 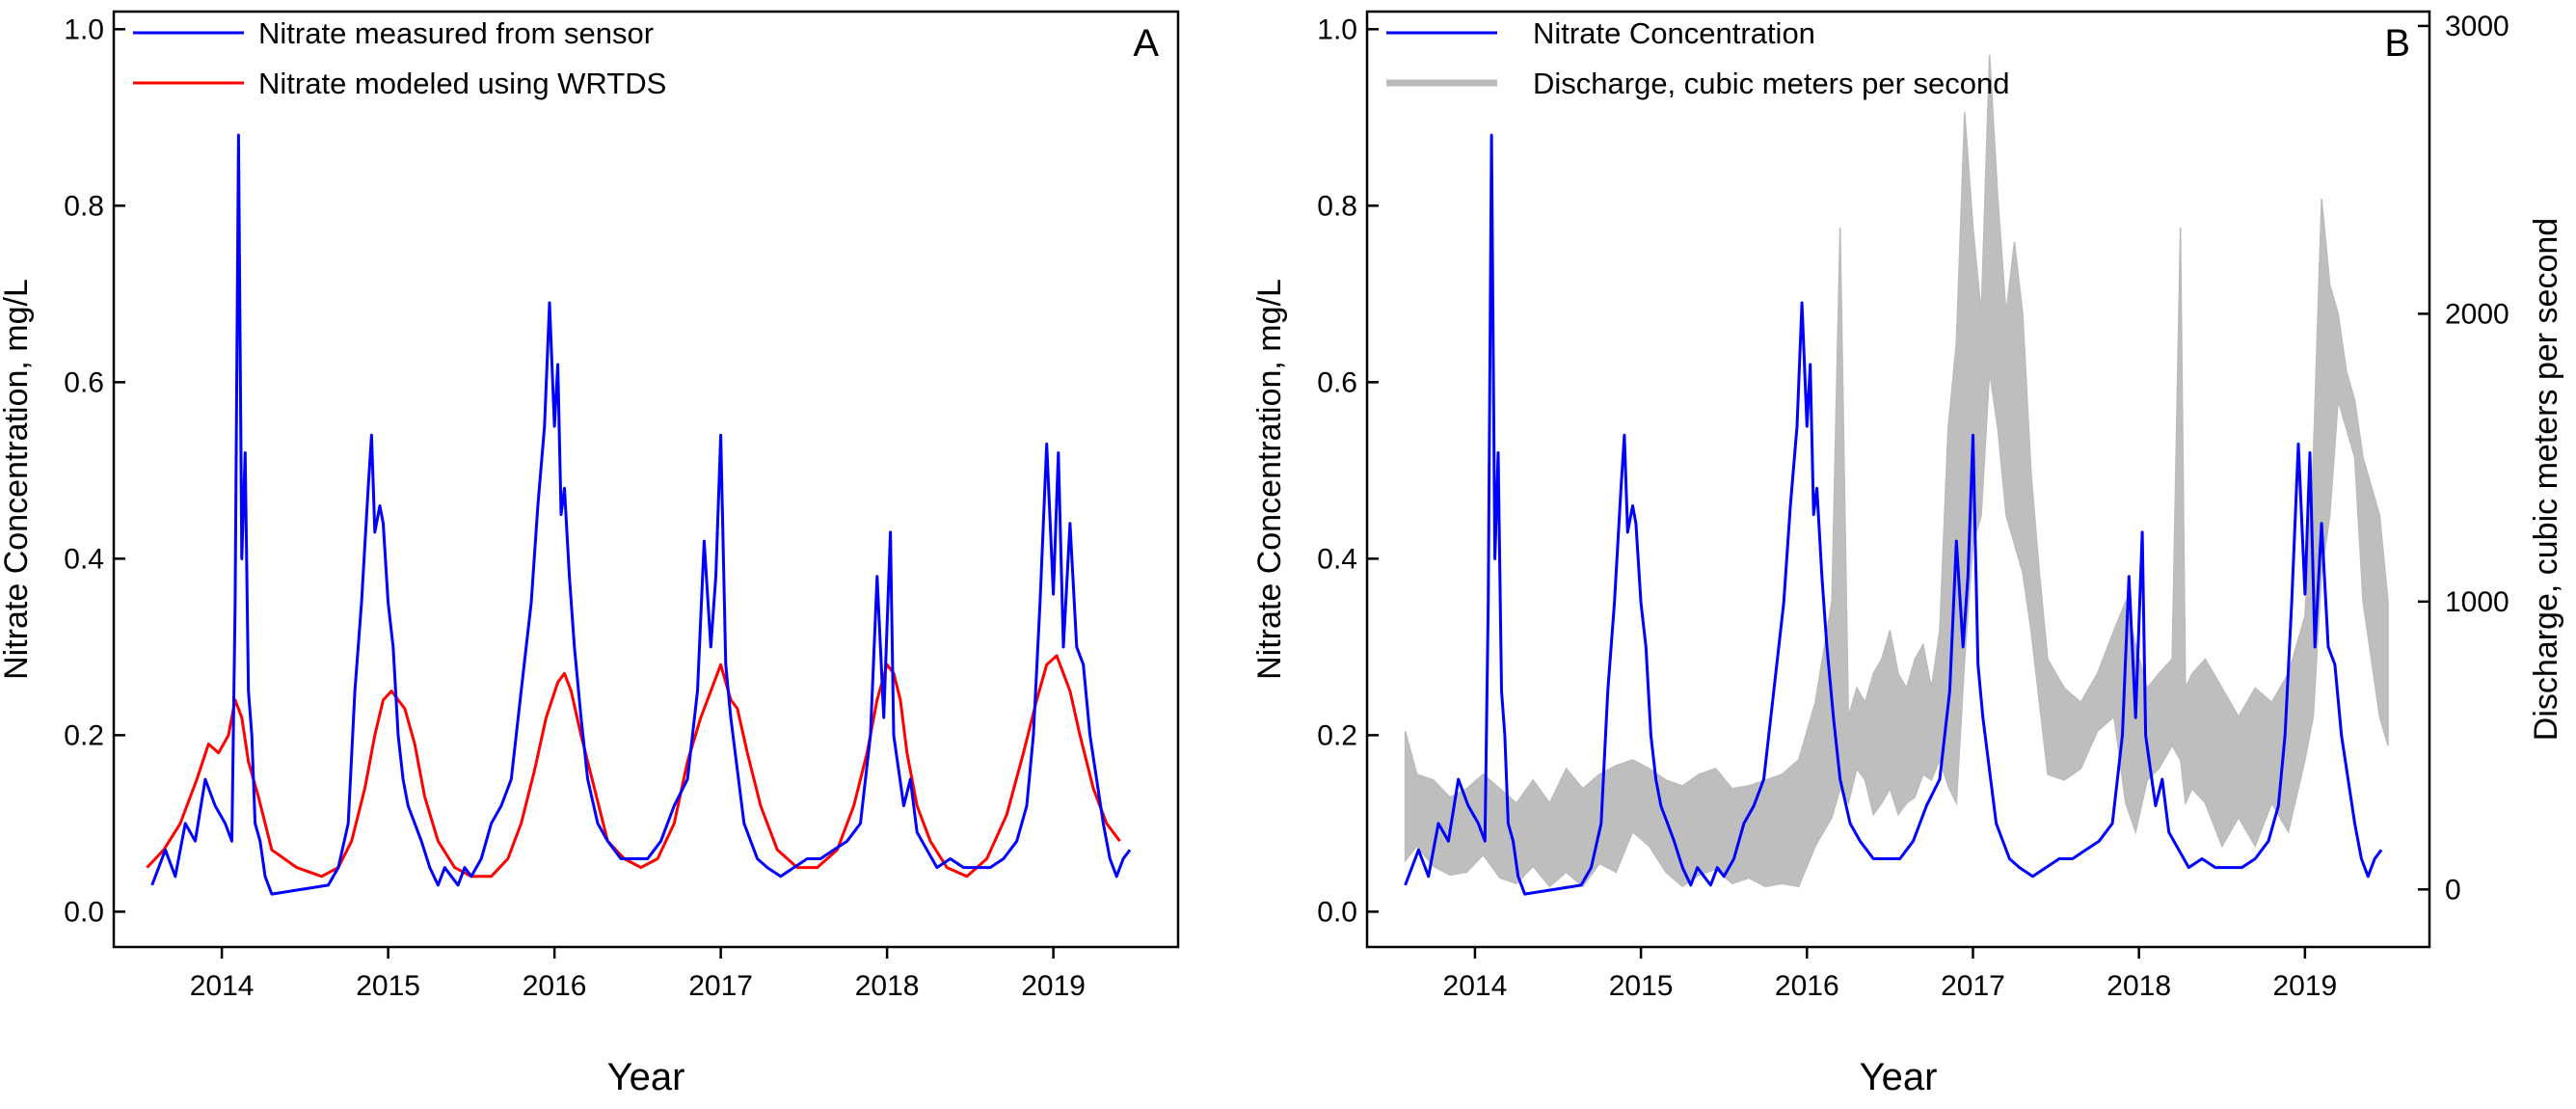 What do you see at coordinates (462, 83) in the screenshot?
I see `legend-label-wrtds: Nitrate modeled using WRTDS` at bounding box center [462, 83].